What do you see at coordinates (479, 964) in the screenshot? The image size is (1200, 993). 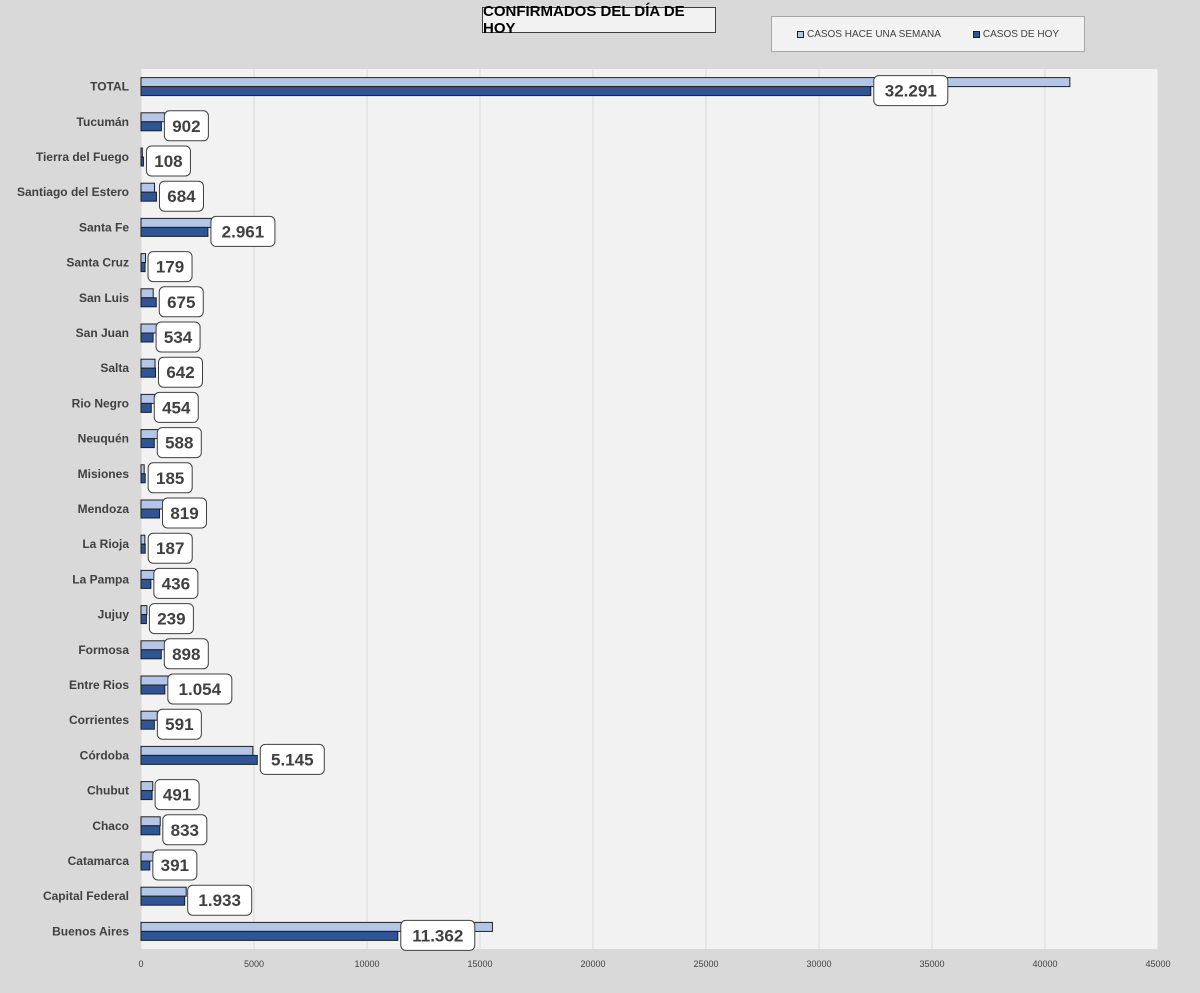 I see `x-tick-label: 15000` at bounding box center [479, 964].